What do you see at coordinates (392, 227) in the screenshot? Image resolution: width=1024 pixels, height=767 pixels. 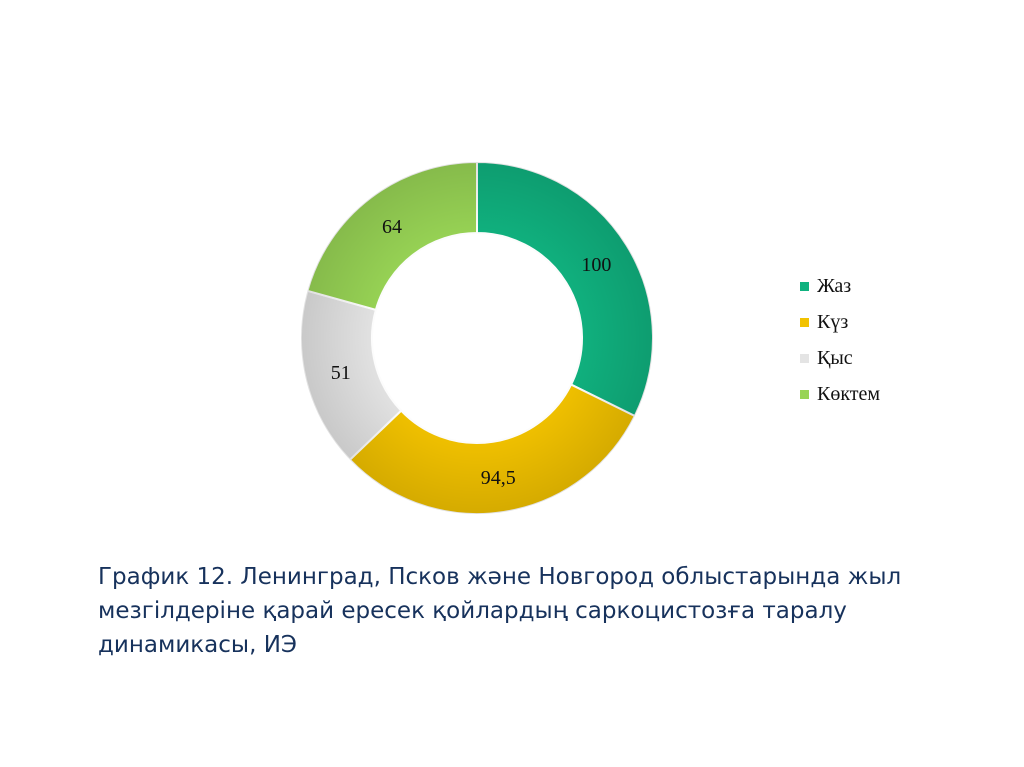 I see `data-label-spring: 64` at bounding box center [392, 227].